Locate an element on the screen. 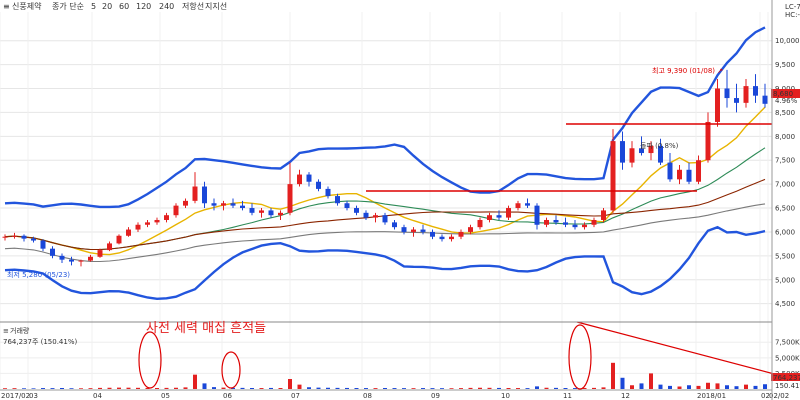  legend-bar: ≡ 신풍제약 종가 단순 5 20 60 120 240 저항선 지지선 is located at coordinates (390, 5).